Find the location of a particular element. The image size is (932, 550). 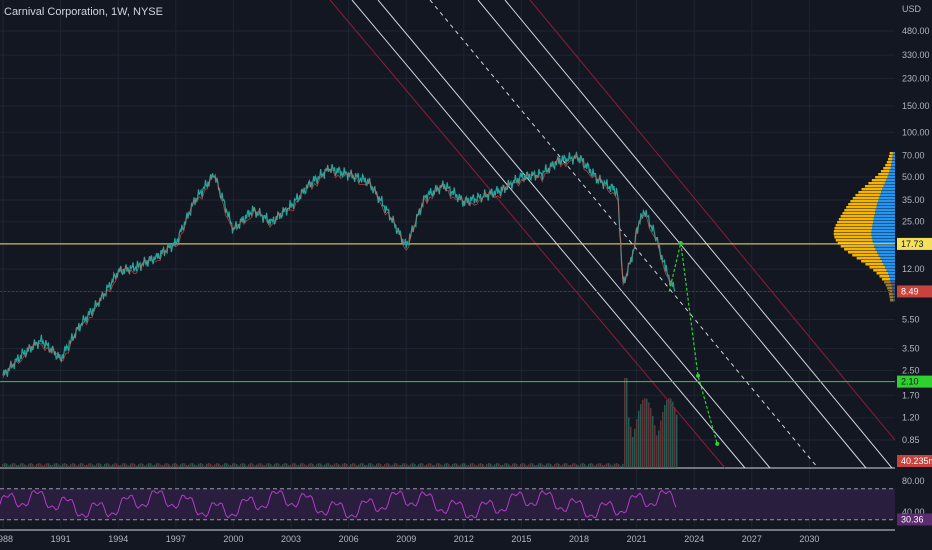

projection-arrow is located at coordinates (680, 242).